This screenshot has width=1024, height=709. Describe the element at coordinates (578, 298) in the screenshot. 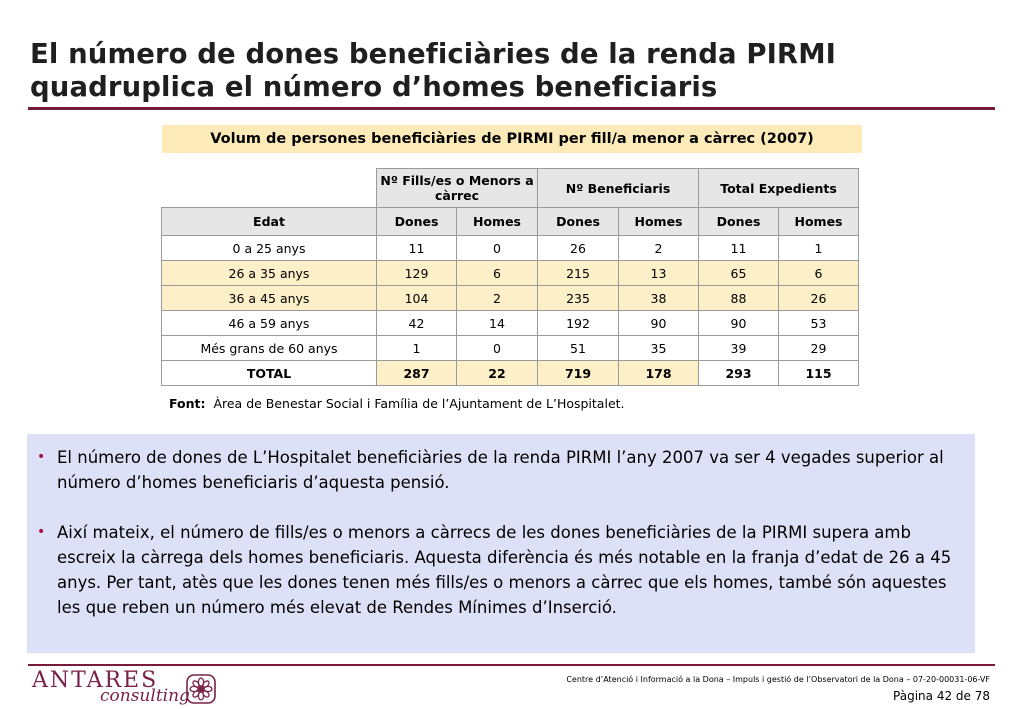

I see `table-cell: 235` at that location.